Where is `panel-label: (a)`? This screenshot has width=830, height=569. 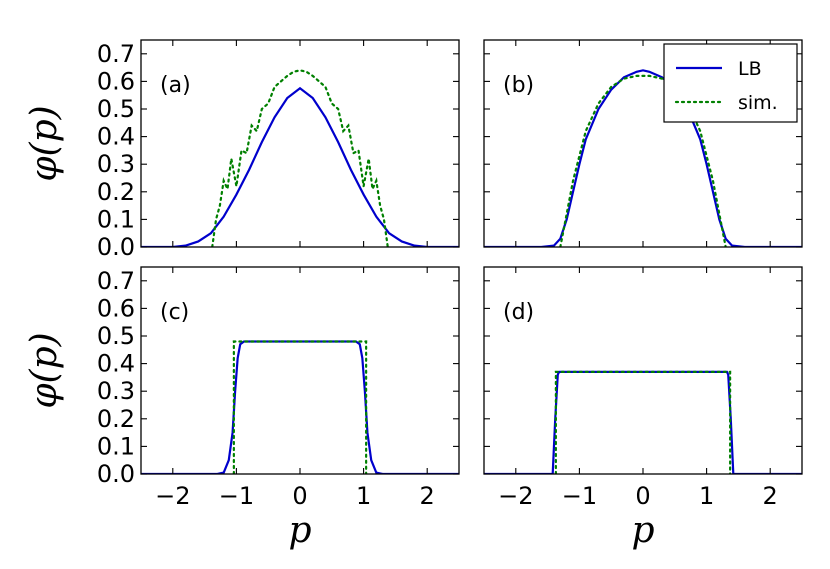 panel-label: (a) is located at coordinates (175, 85).